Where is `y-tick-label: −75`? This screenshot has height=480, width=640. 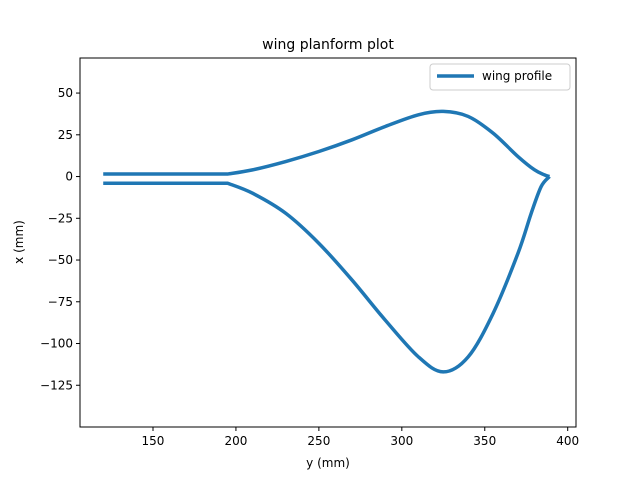 y-tick-label: −75 is located at coordinates (60, 302).